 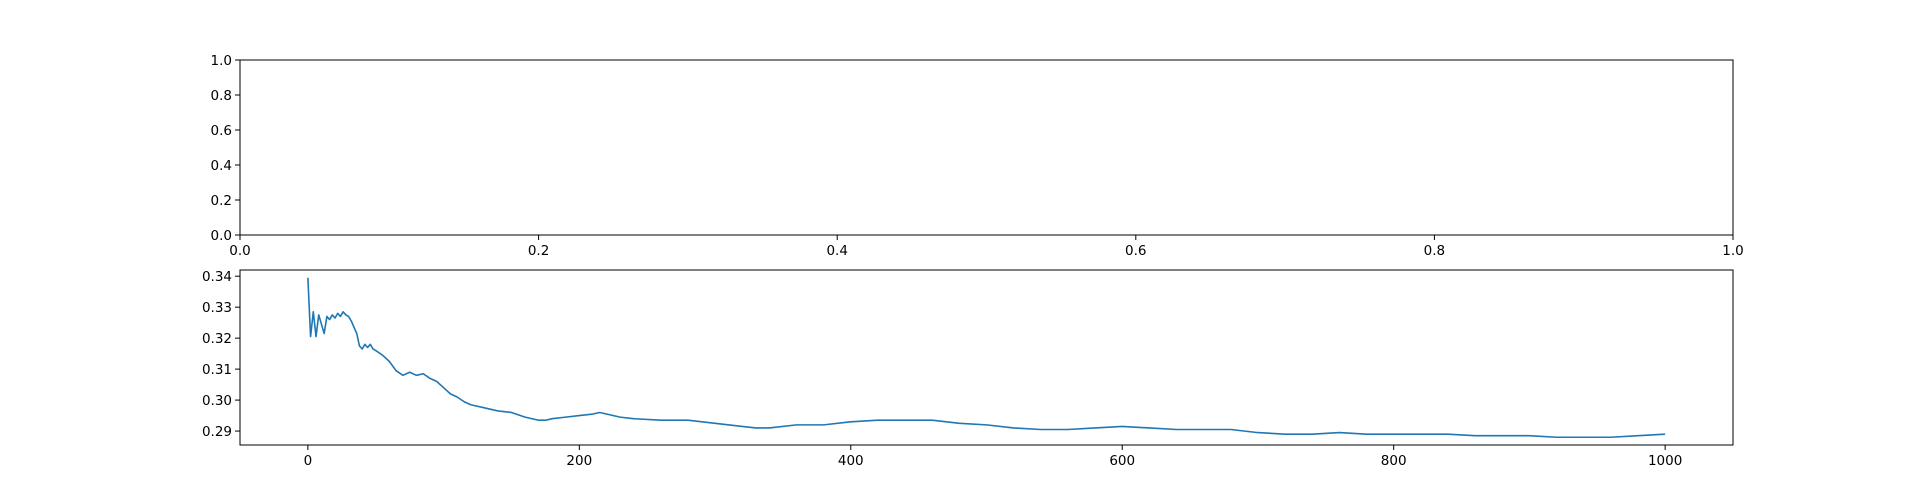 I want to click on y-tick-label: 0.29, so click(x=217, y=432).